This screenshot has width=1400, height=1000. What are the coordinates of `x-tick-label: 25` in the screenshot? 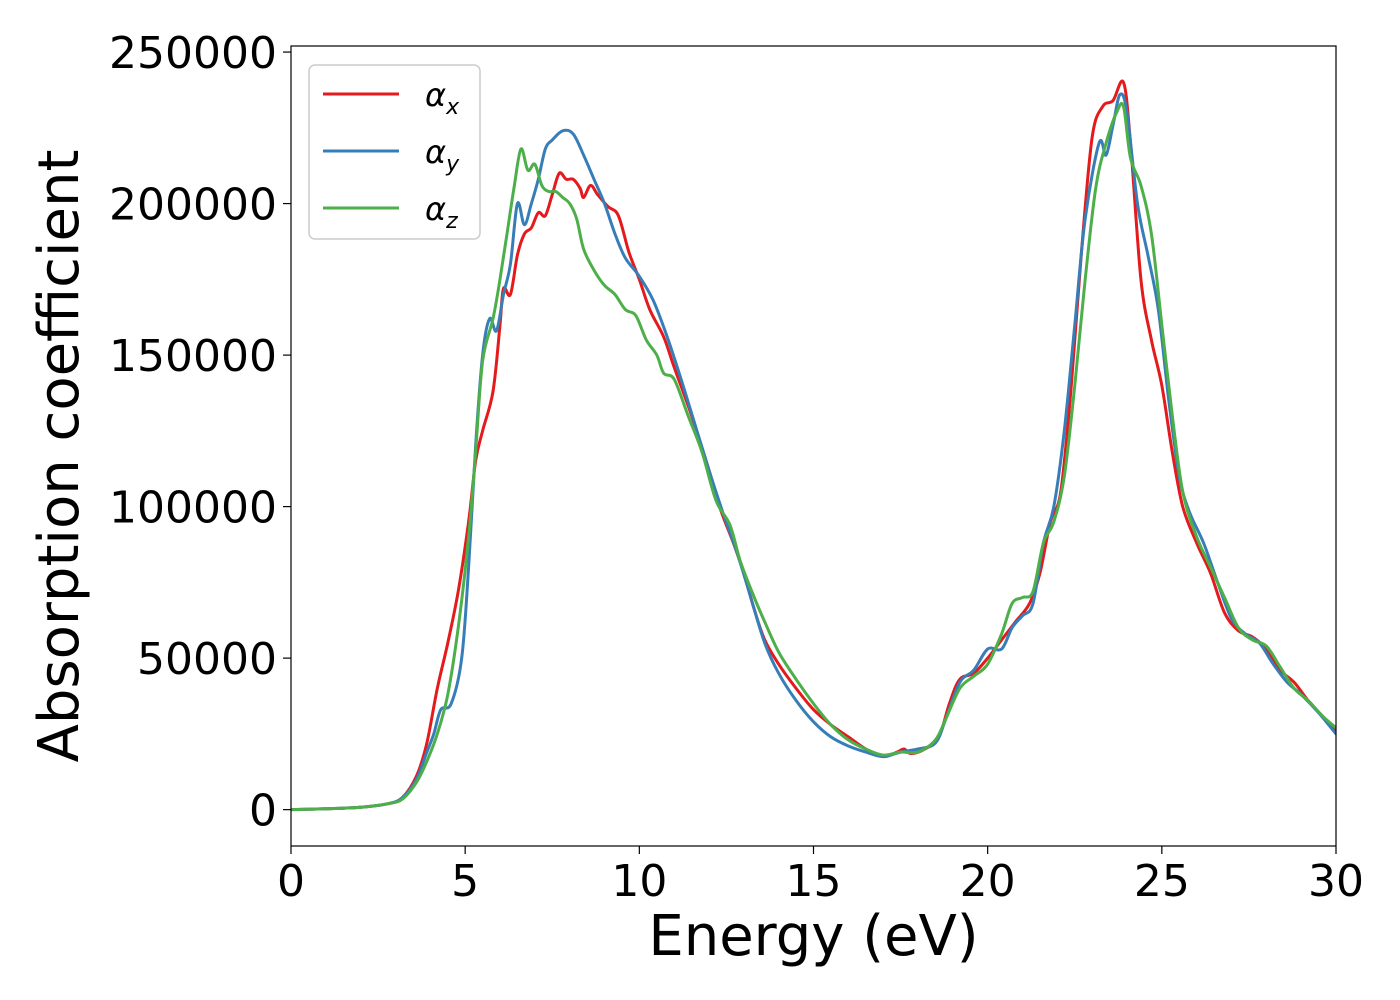 It's located at (1162, 881).